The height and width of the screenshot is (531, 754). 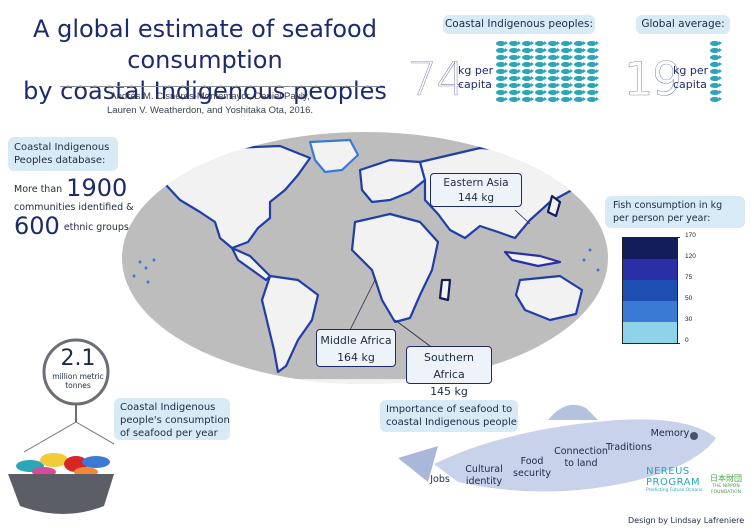 I want to click on antarctica, so click(x=370, y=380).